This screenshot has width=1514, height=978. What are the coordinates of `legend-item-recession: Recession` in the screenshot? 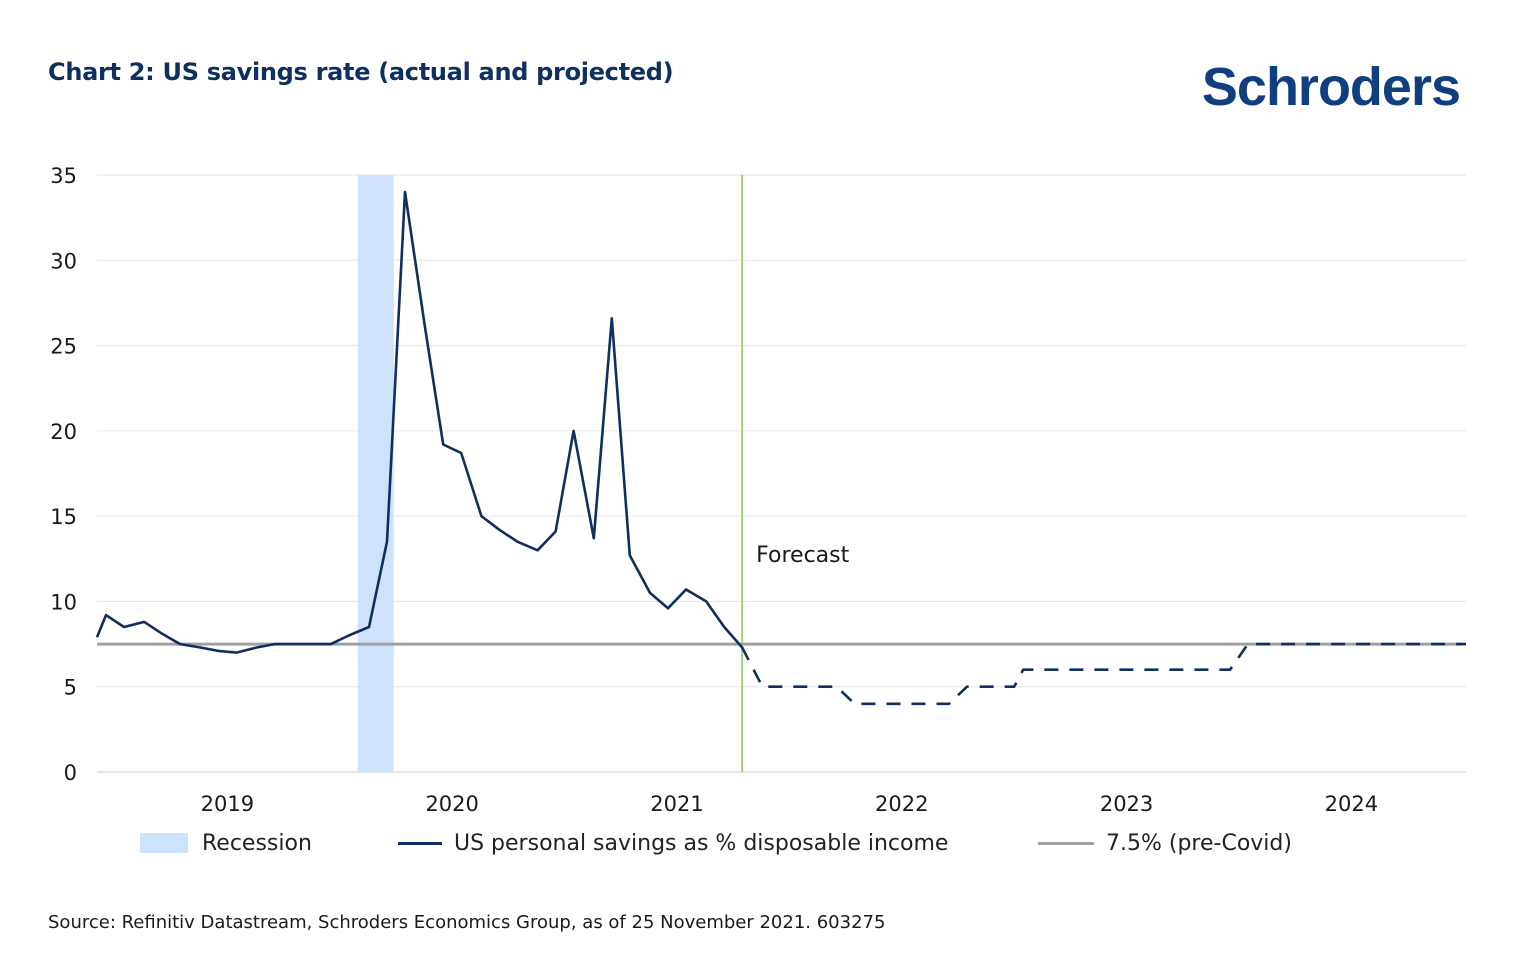 It's located at (226, 843).